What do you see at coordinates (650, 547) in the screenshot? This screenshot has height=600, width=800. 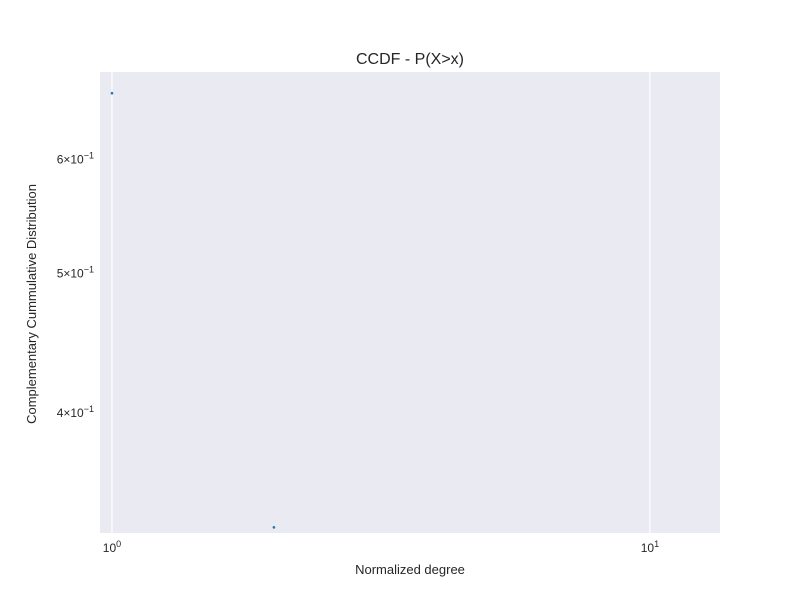 I see `x-tick-label-1: 10¹` at bounding box center [650, 547].